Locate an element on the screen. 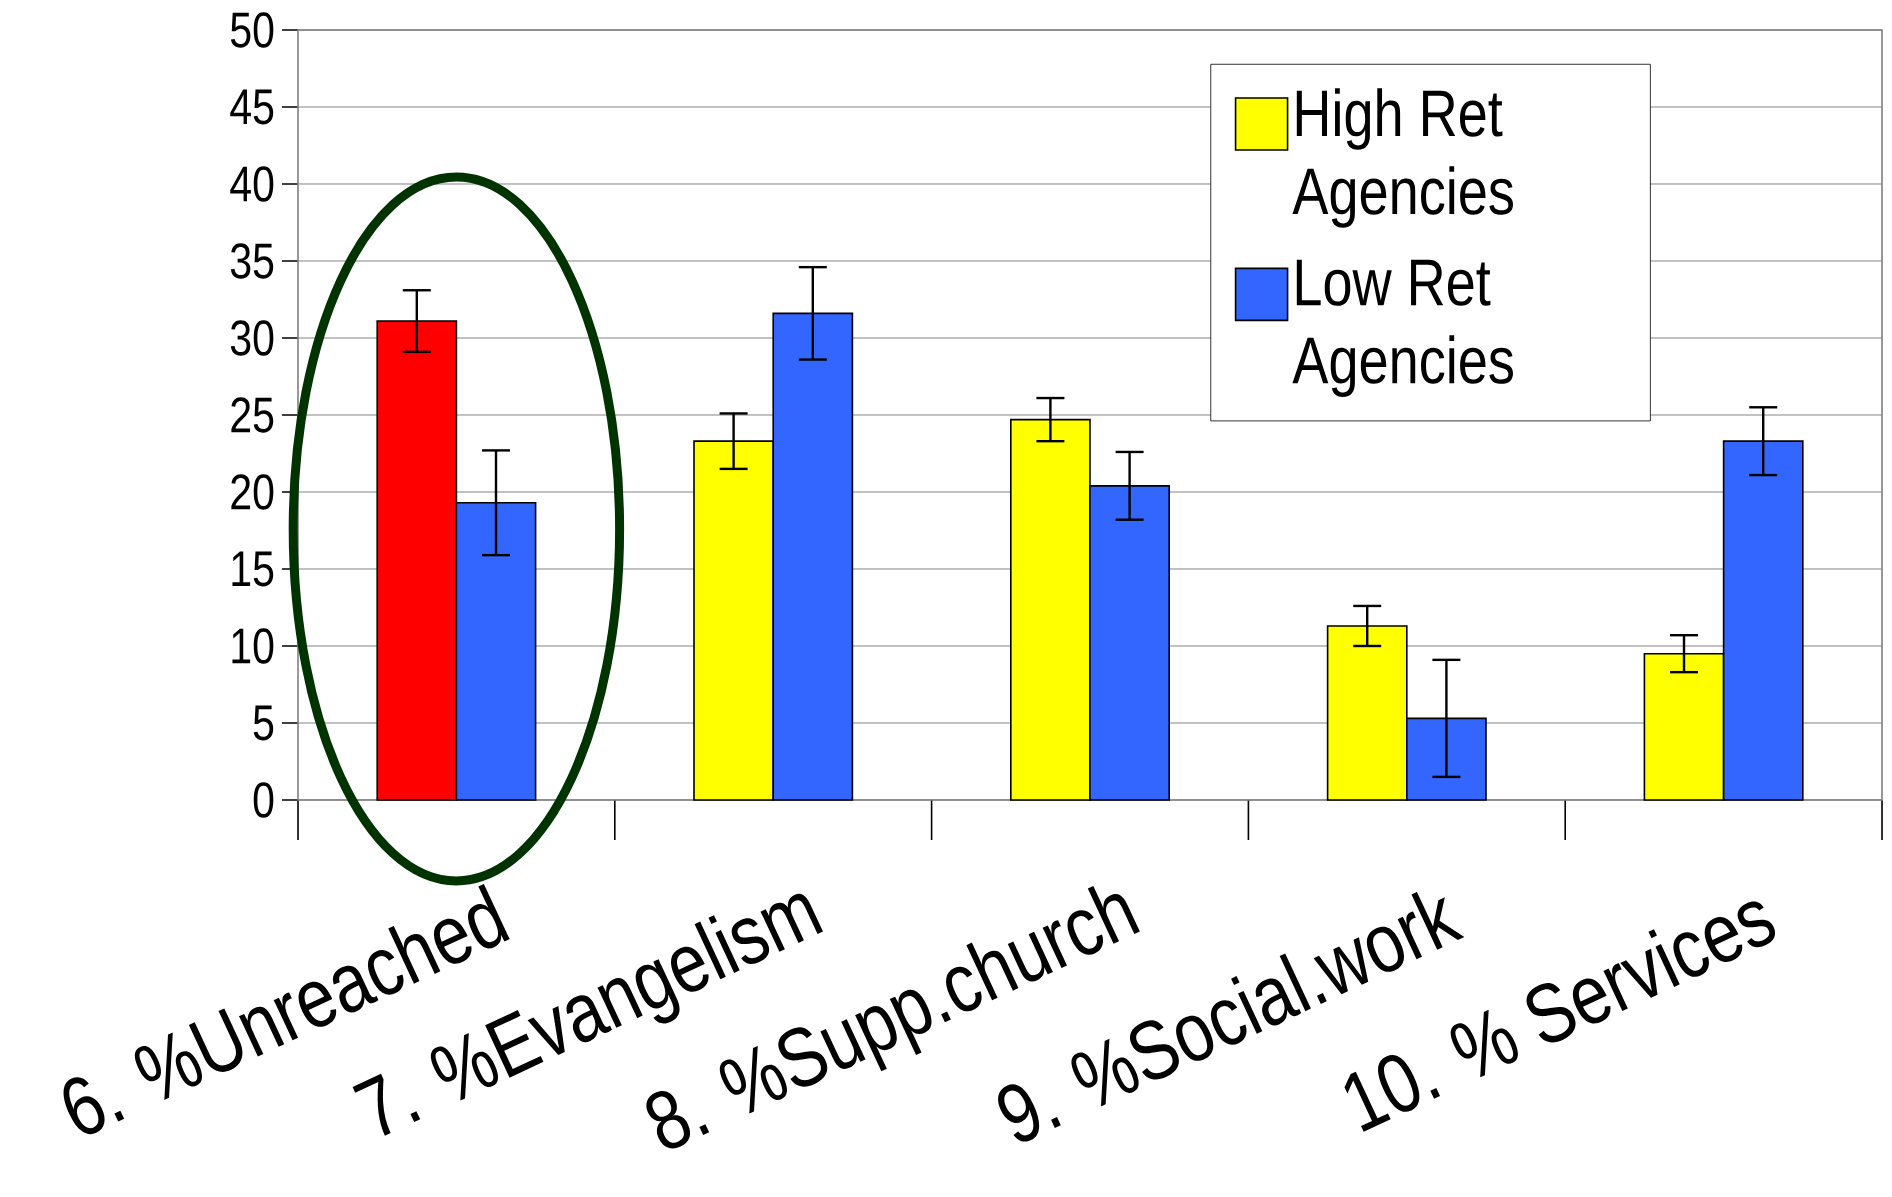 The width and height of the screenshot is (1892, 1197). y-tick-label: 15 is located at coordinates (253, 569).